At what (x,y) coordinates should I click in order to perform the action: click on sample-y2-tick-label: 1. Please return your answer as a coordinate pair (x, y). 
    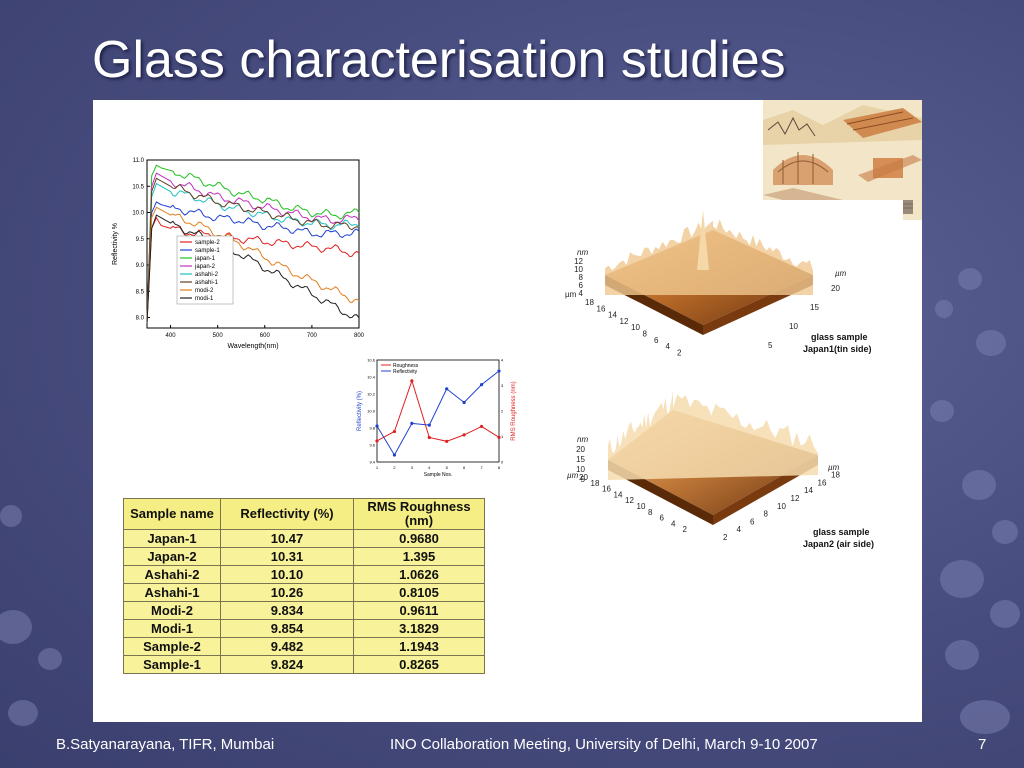
    Looking at the image, I should click on (502, 436).